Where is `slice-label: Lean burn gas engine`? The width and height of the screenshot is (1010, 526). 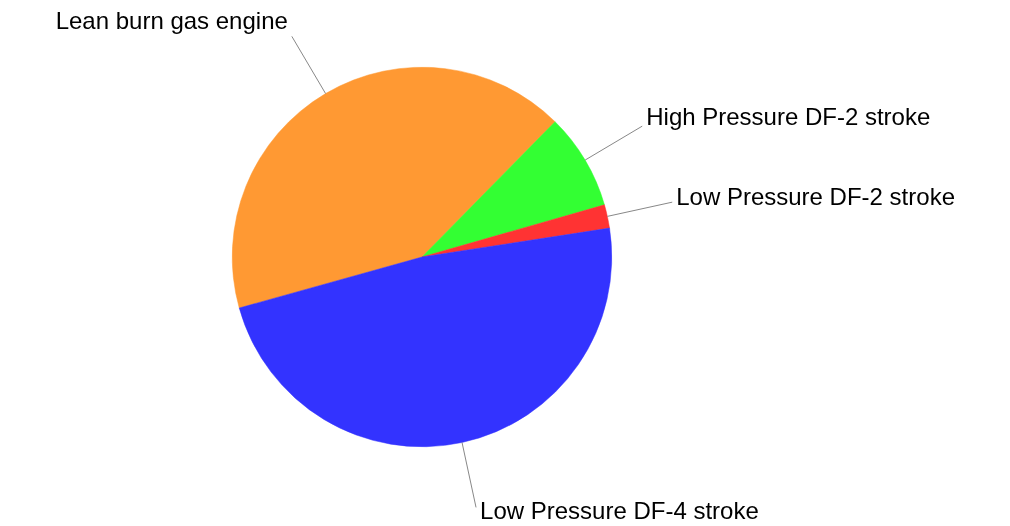 slice-label: Lean burn gas engine is located at coordinates (171, 21).